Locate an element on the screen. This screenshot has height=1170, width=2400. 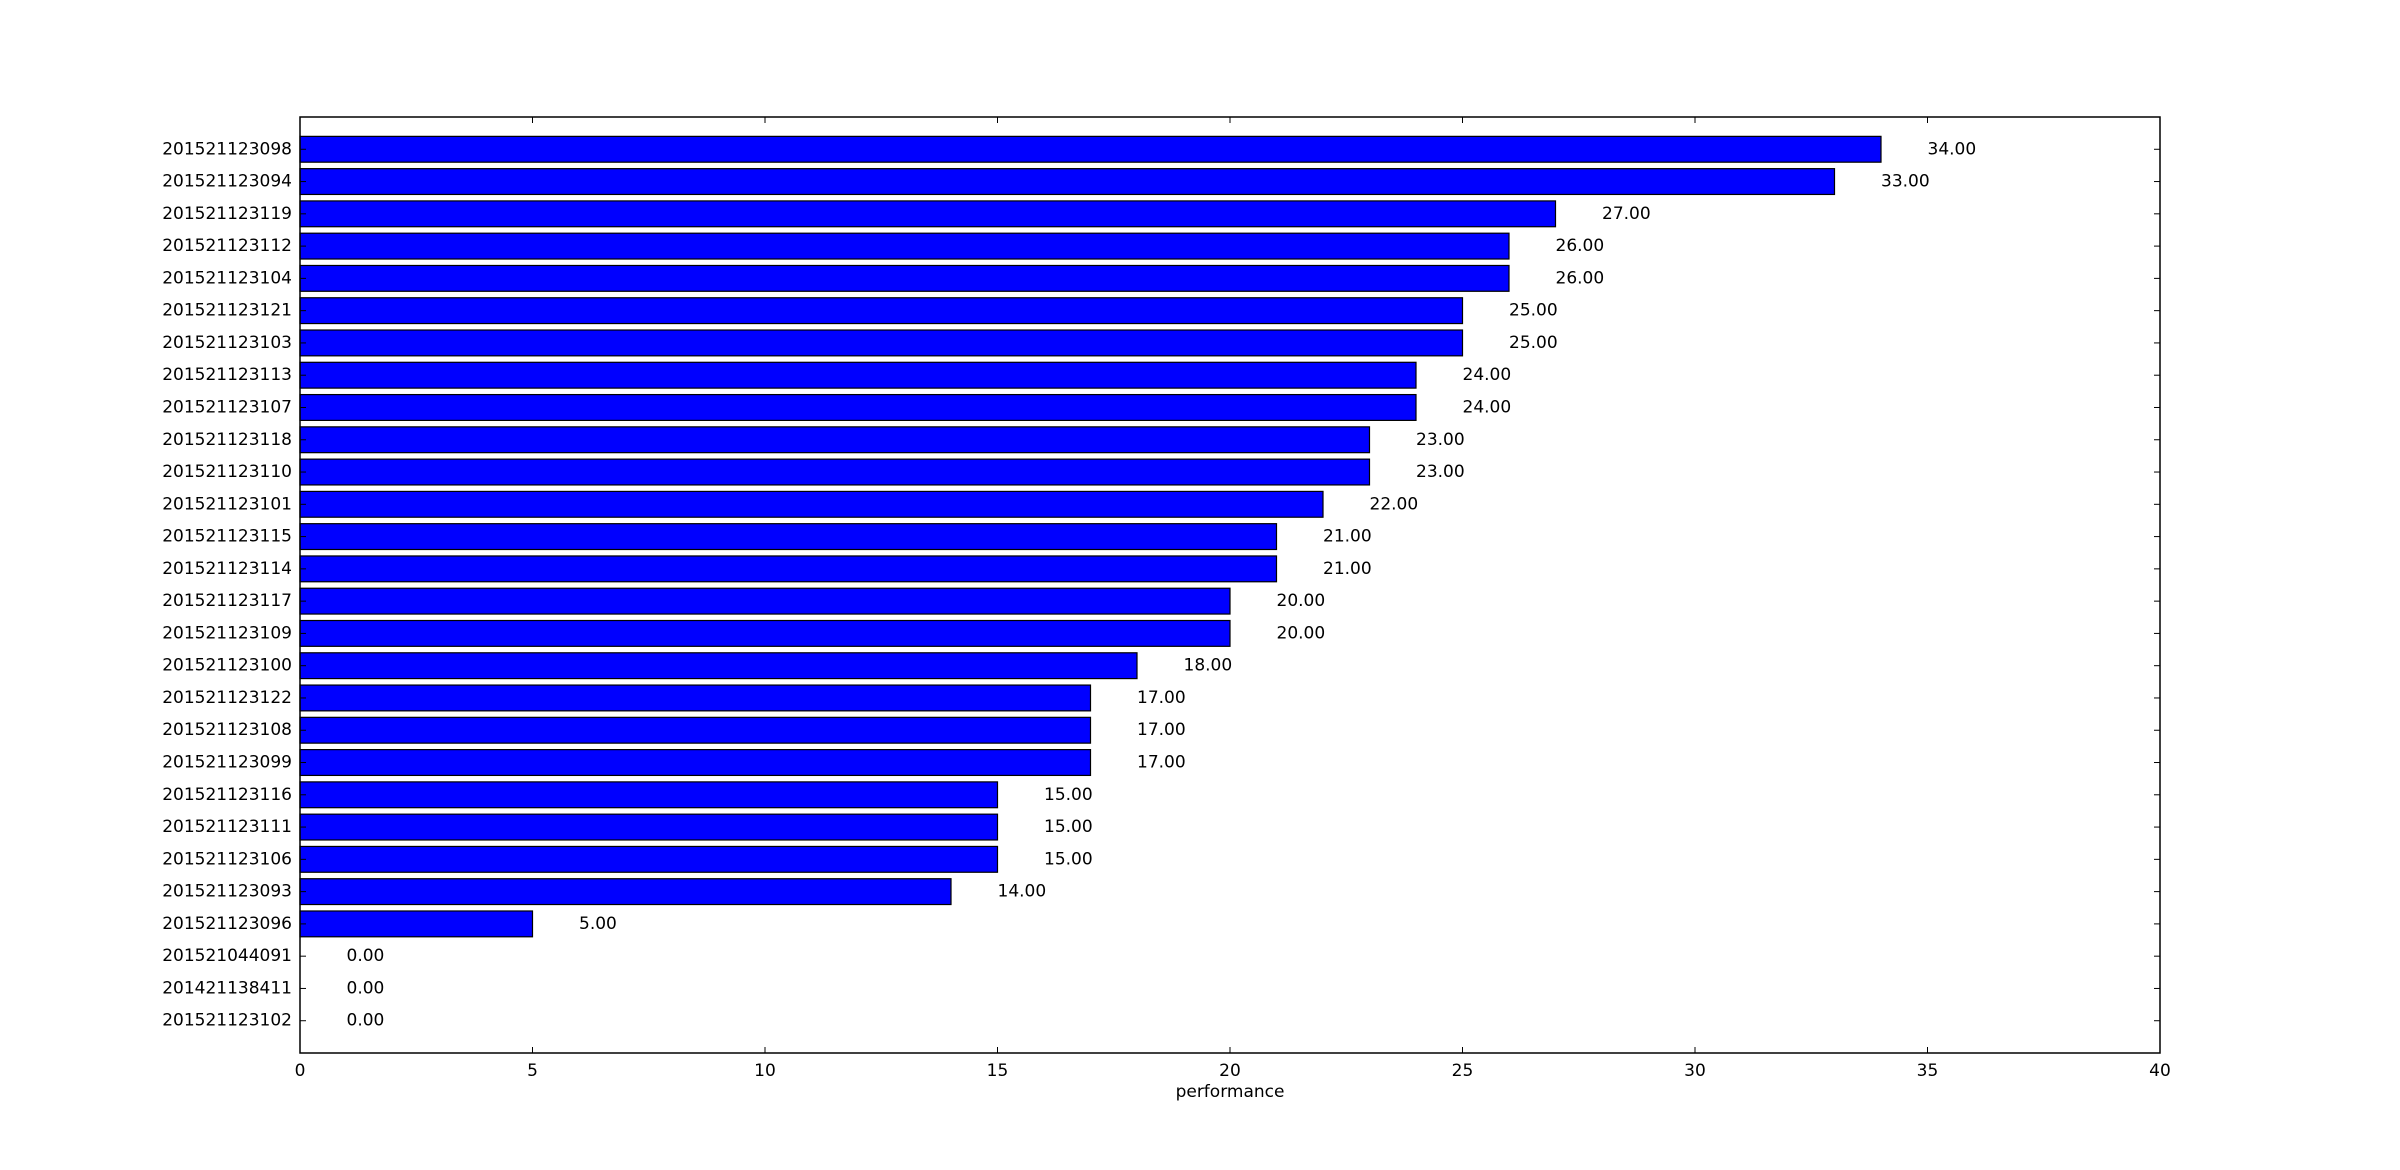
x-tick-label: 20 is located at coordinates (1230, 1071).